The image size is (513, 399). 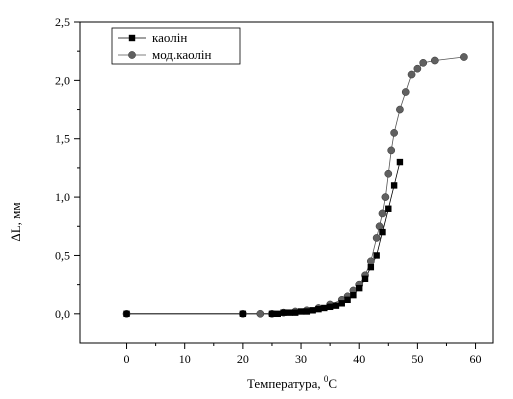 I want to click on y-tick-label: 0,0, so click(x=62, y=314).